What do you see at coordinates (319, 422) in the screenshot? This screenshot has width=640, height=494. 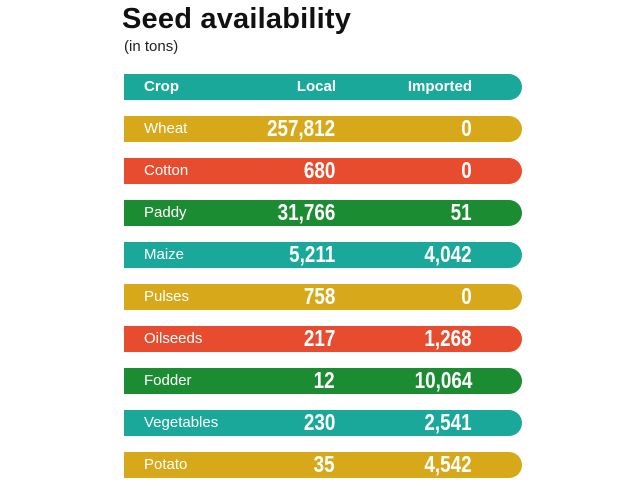 I see `local-value: 230` at bounding box center [319, 422].